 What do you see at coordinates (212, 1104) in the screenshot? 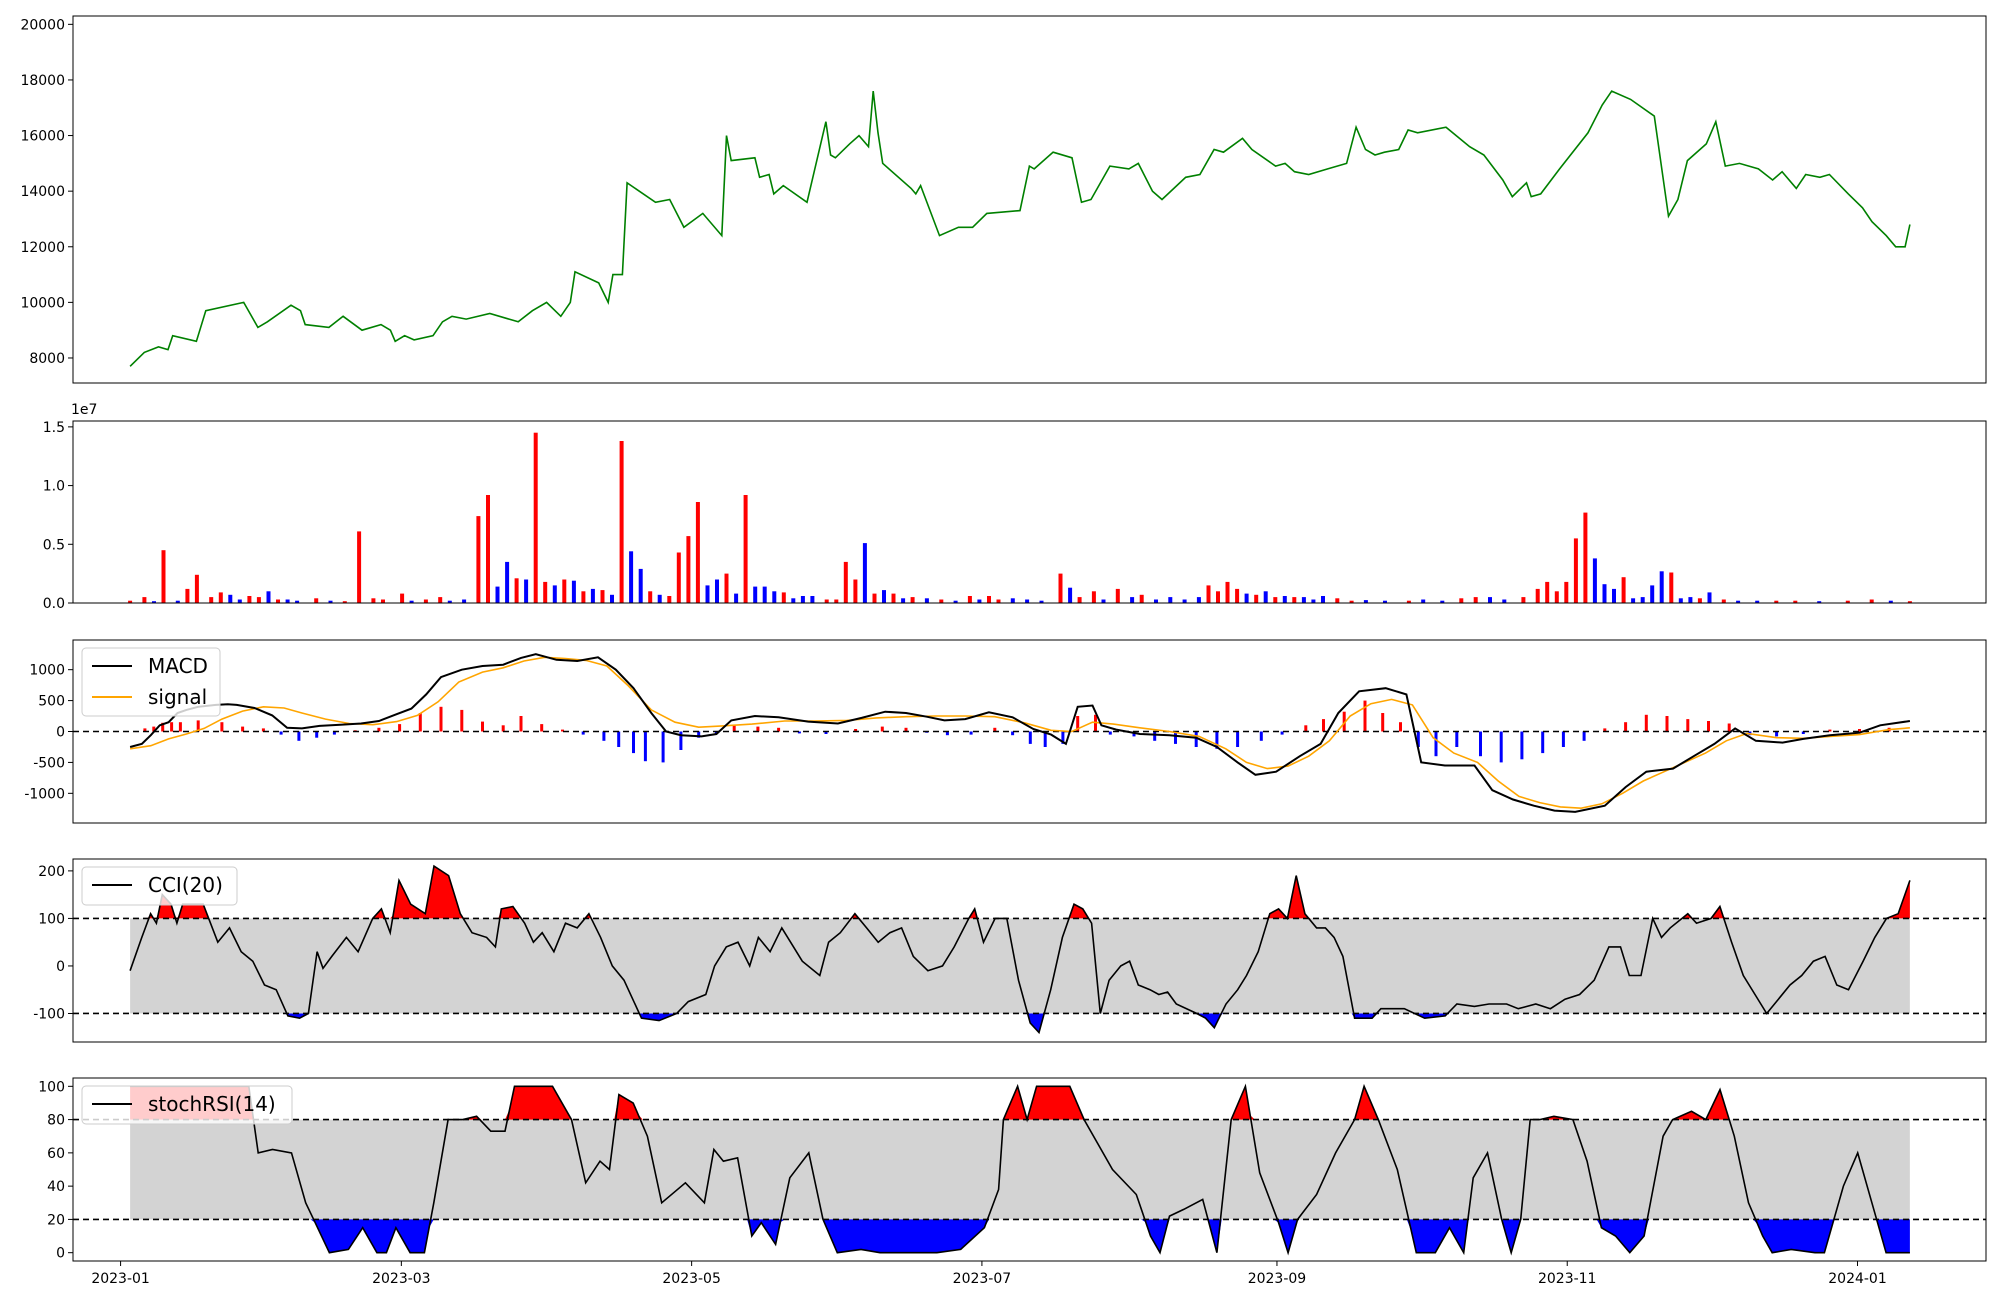
I see `stochrsi-legend-label: stochRSI(14)` at bounding box center [212, 1104].